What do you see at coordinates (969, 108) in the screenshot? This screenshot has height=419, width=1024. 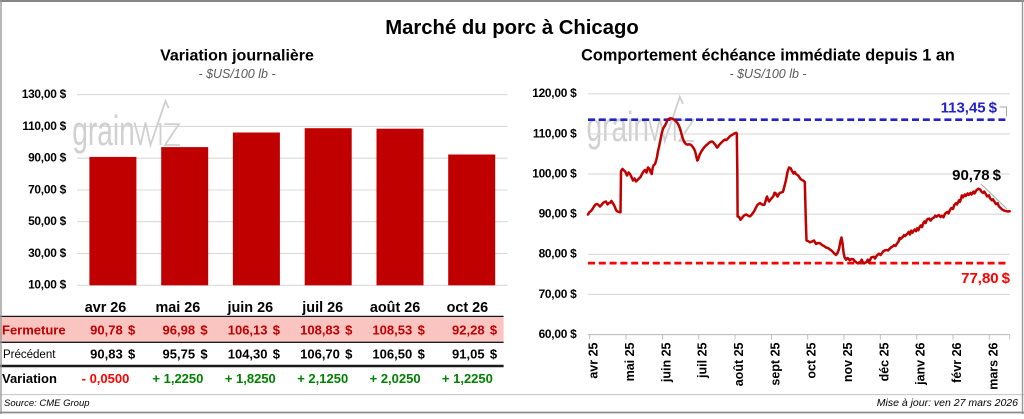 I see `svg-text: 113,45 $` at bounding box center [969, 108].